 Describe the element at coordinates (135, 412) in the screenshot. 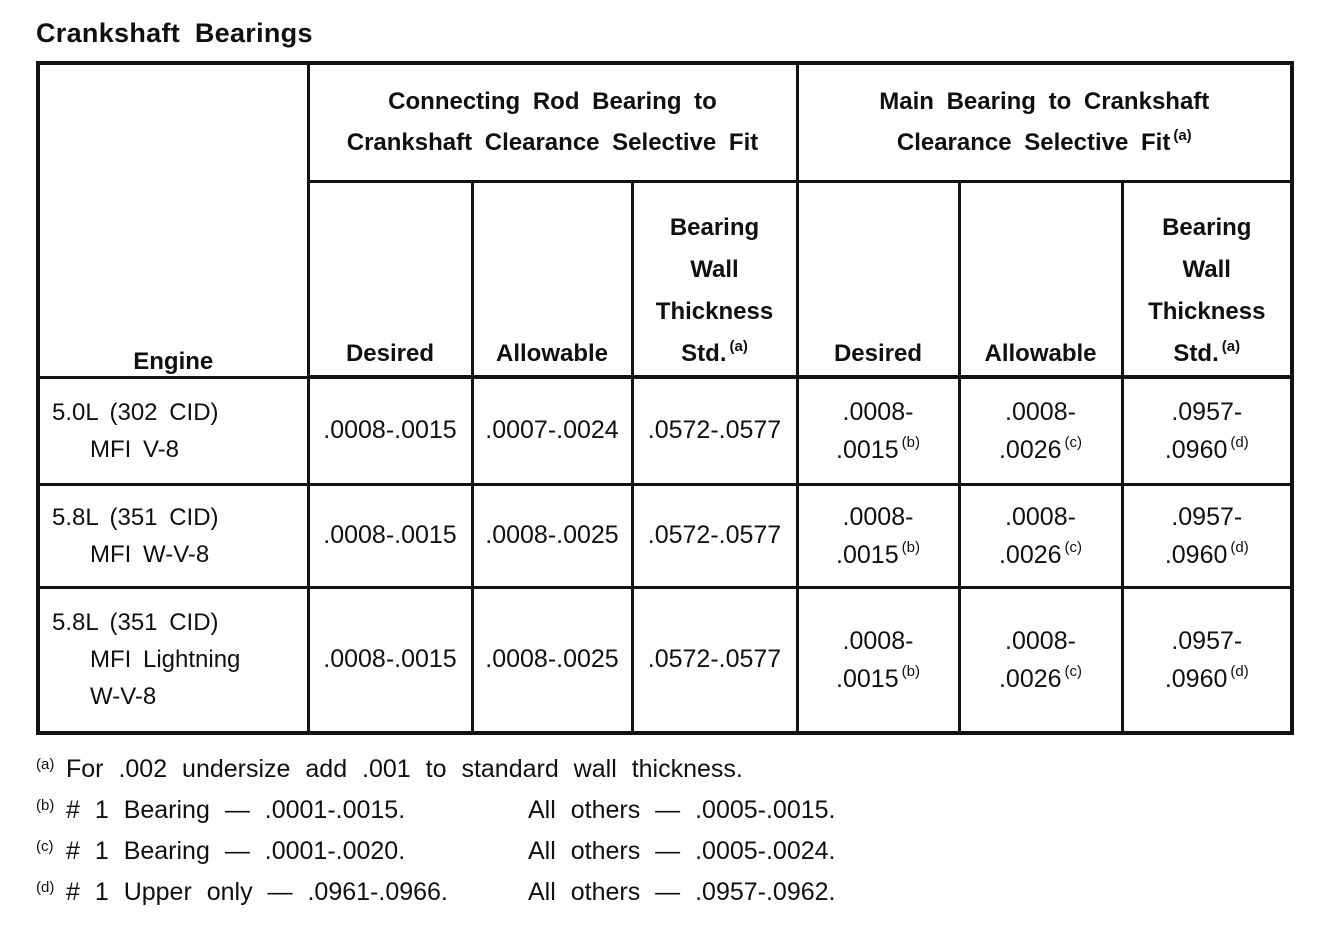

I see `engine-name-line: 5.0L (302 CID)` at that location.